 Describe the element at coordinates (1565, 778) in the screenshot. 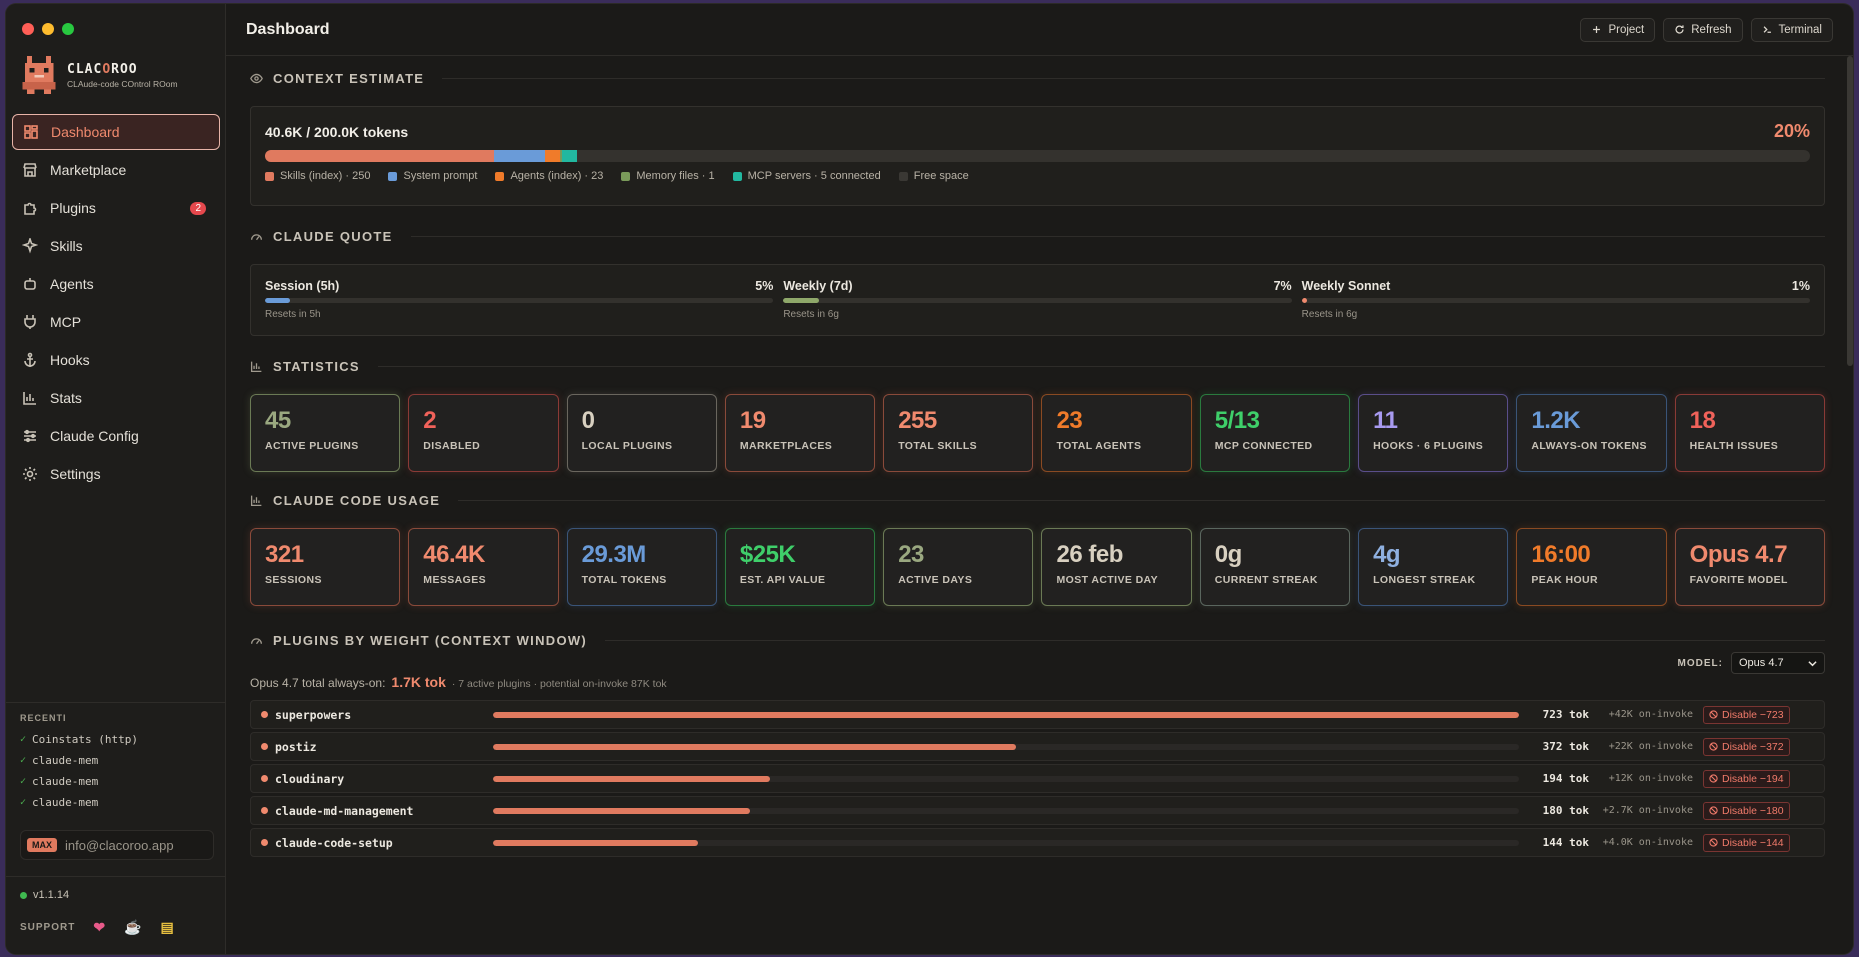

I see `plugin-tokens: 194 tok` at that location.